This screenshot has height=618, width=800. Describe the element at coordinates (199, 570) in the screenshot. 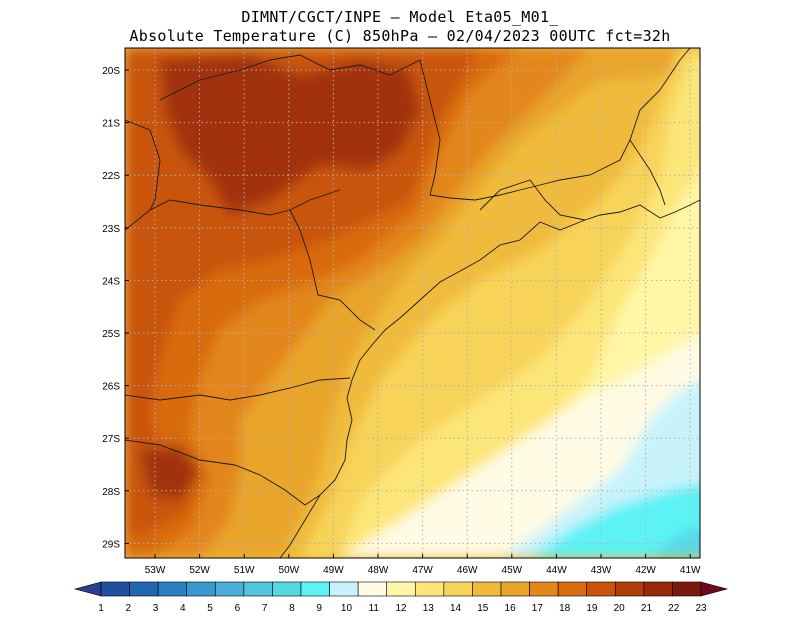

I see `lon-label: 52W` at that location.